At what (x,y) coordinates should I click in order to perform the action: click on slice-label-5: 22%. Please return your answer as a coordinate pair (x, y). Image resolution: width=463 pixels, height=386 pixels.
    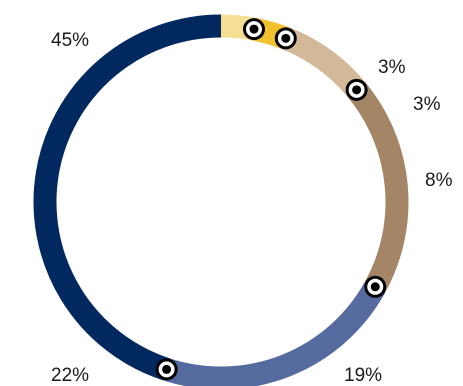
    Looking at the image, I should click on (70, 375).